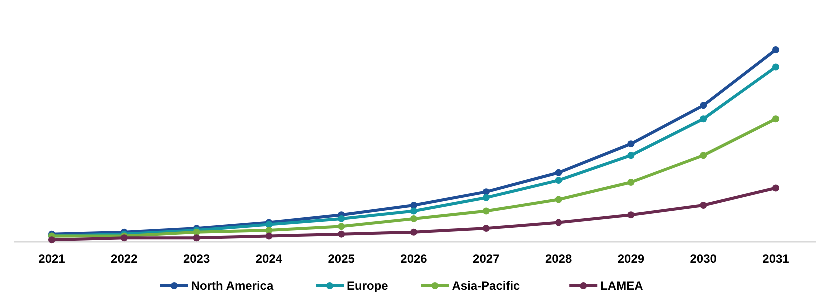 The image size is (828, 304). Describe the element at coordinates (486, 286) in the screenshot. I see `legend-label: Asia-Pacific` at that location.